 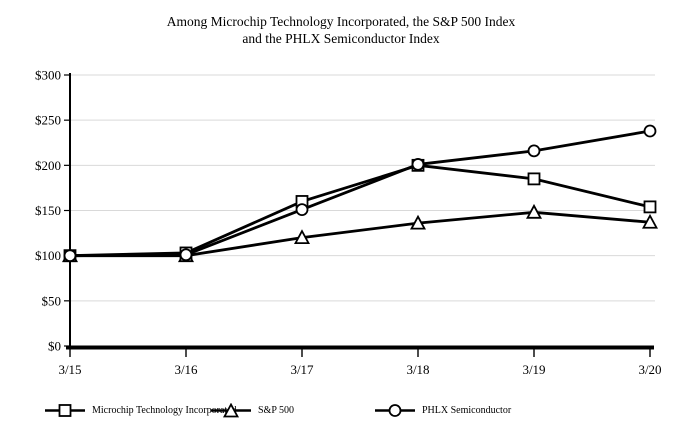 I want to click on y-tick-label: $200, so click(x=48, y=165).